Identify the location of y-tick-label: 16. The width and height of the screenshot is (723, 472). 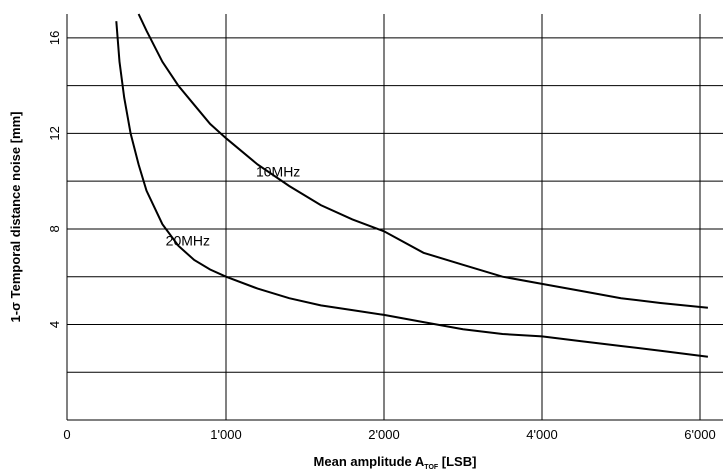
(54, 38).